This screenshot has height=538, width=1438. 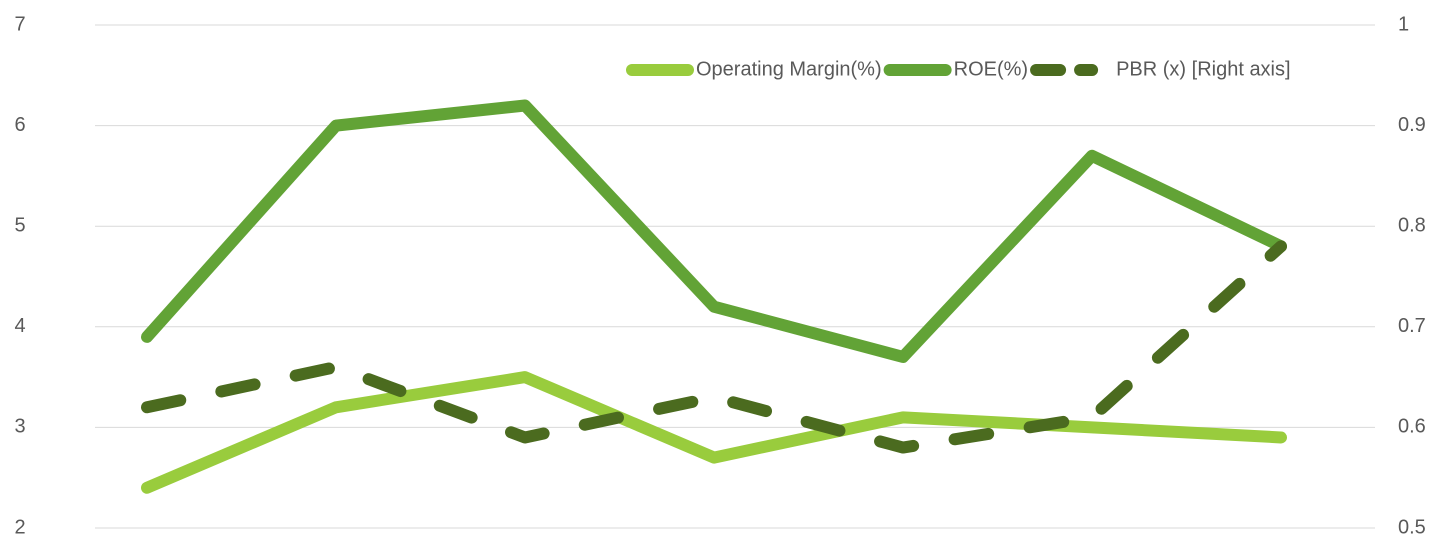 What do you see at coordinates (1412, 225) in the screenshot?
I see `y2-tick-label: 0.8` at bounding box center [1412, 225].